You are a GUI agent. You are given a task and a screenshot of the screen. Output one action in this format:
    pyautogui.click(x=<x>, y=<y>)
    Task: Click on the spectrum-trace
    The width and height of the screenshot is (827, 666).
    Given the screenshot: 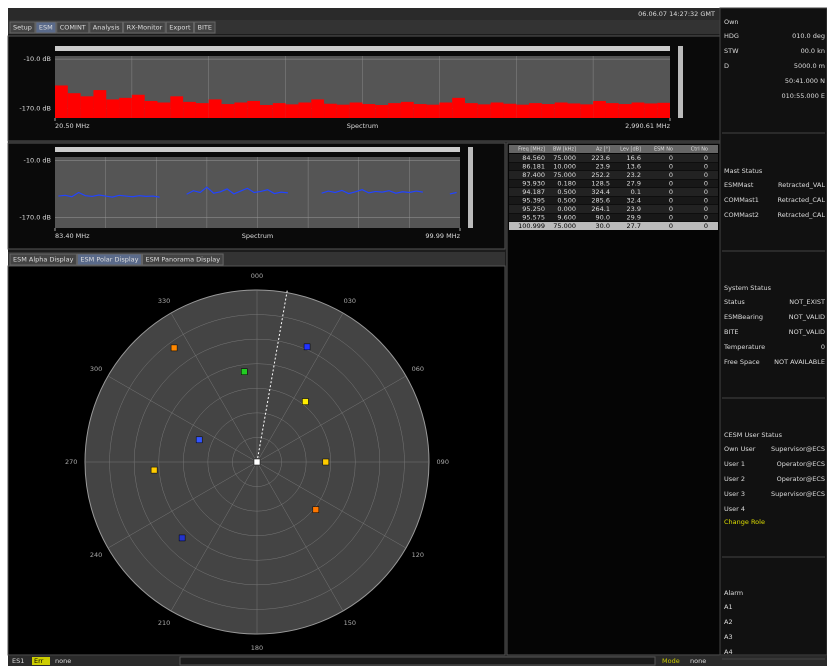 What is the action you would take?
    pyautogui.click(x=237, y=190)
    